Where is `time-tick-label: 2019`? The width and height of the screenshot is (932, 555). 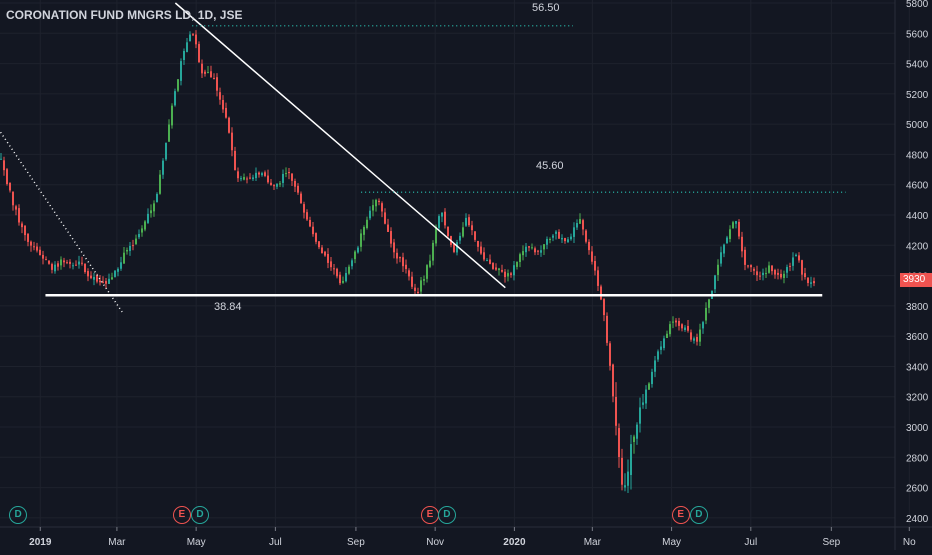 time-tick-label: 2019 is located at coordinates (40, 542).